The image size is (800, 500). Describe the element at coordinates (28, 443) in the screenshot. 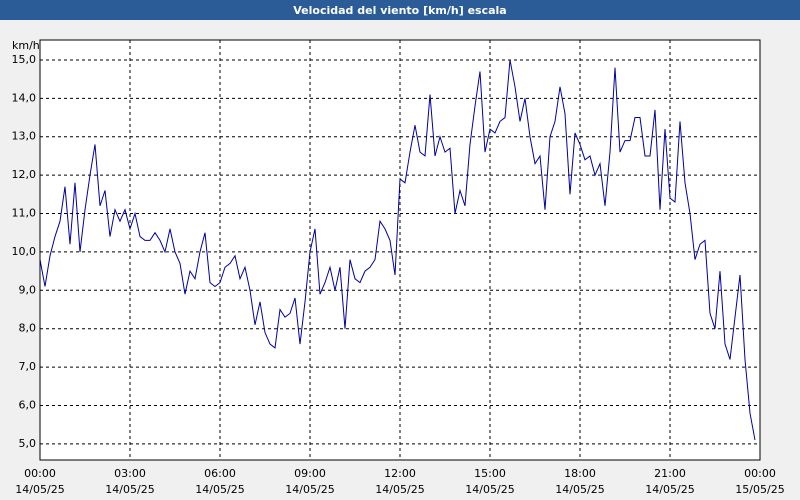

I see `y-tick-label: 5,0` at that location.